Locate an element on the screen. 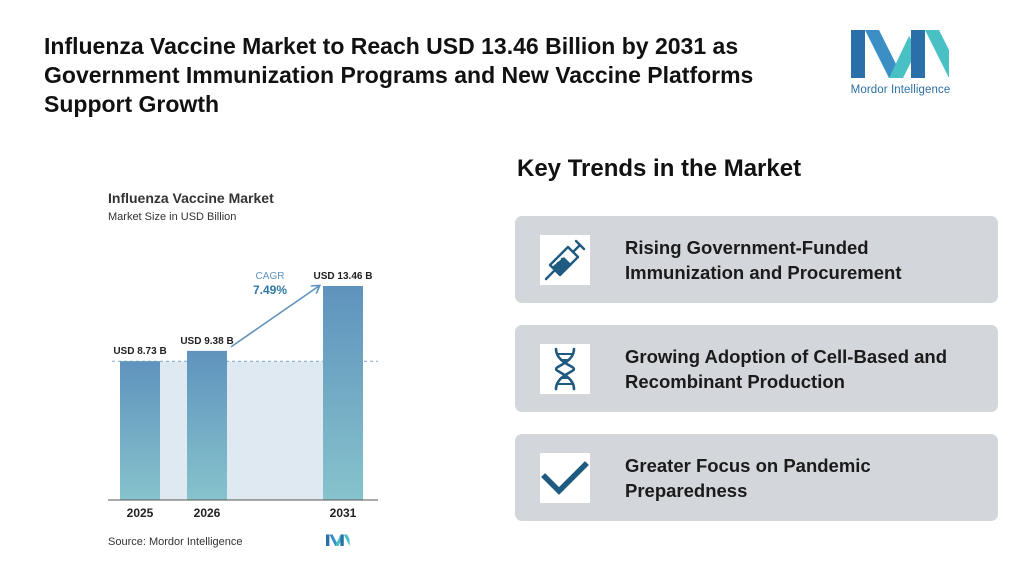 Image resolution: width=1033 pixels, height=586 pixels. trend-card-pandemic-preparedness: Greater Focus on Pandemic Preparedness is located at coordinates (756, 477).